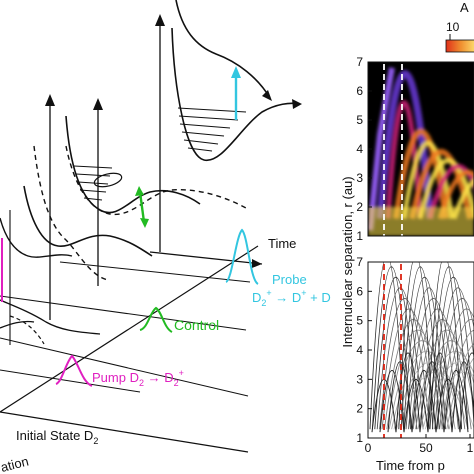 The image size is (474, 474). Describe the element at coordinates (124, 432) in the screenshot. I see `time-axis` at that location.